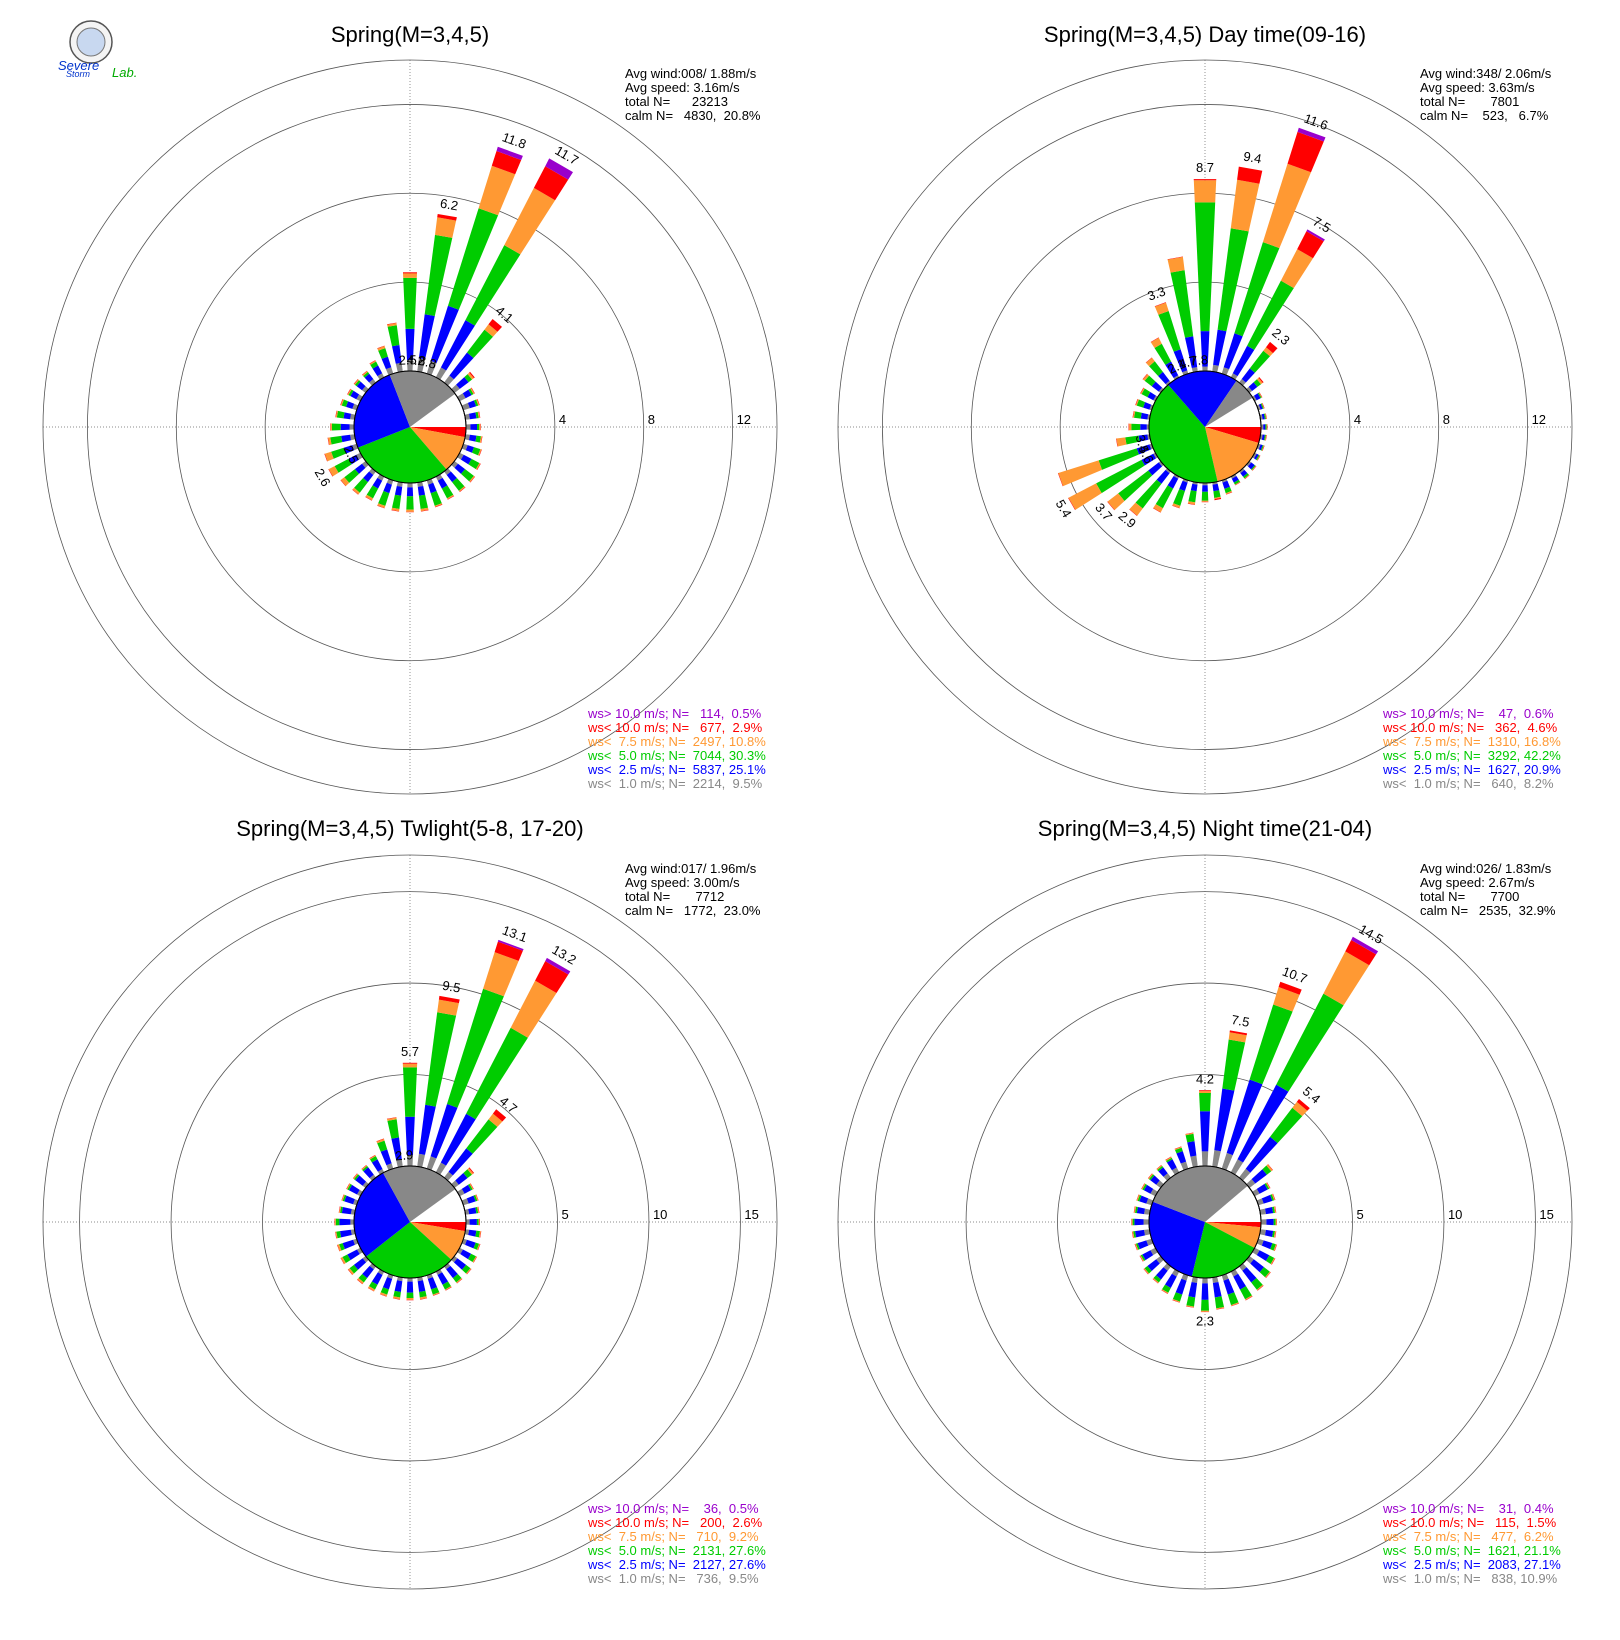  What do you see at coordinates (409, 828) in the screenshot?
I see `panel-title: Spring(M=3,4,5) Twlight(5-8, 17-20)` at bounding box center [409, 828].